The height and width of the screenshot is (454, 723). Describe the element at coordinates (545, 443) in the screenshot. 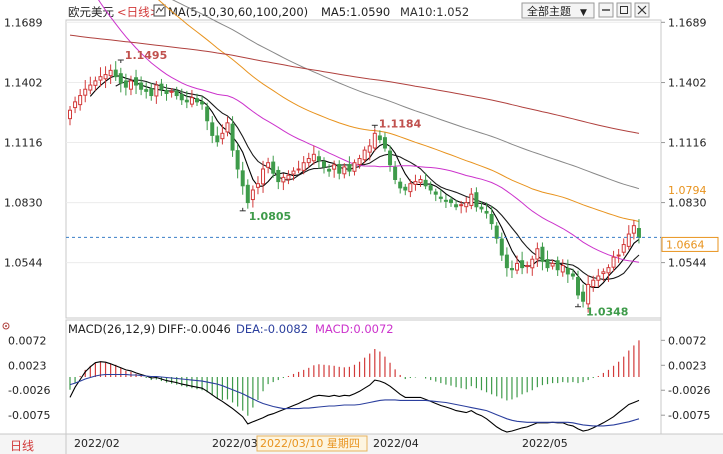

I see `x-label-may: 2022/05` at that location.